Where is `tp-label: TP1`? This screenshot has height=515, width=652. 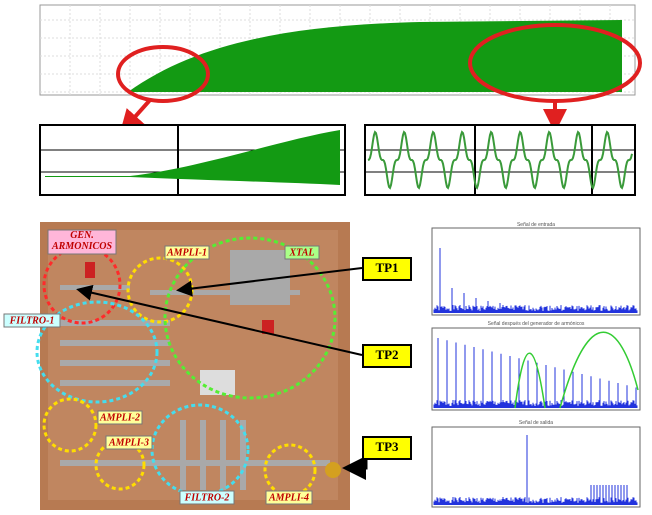 tp-label: TP1 is located at coordinates (386, 267).